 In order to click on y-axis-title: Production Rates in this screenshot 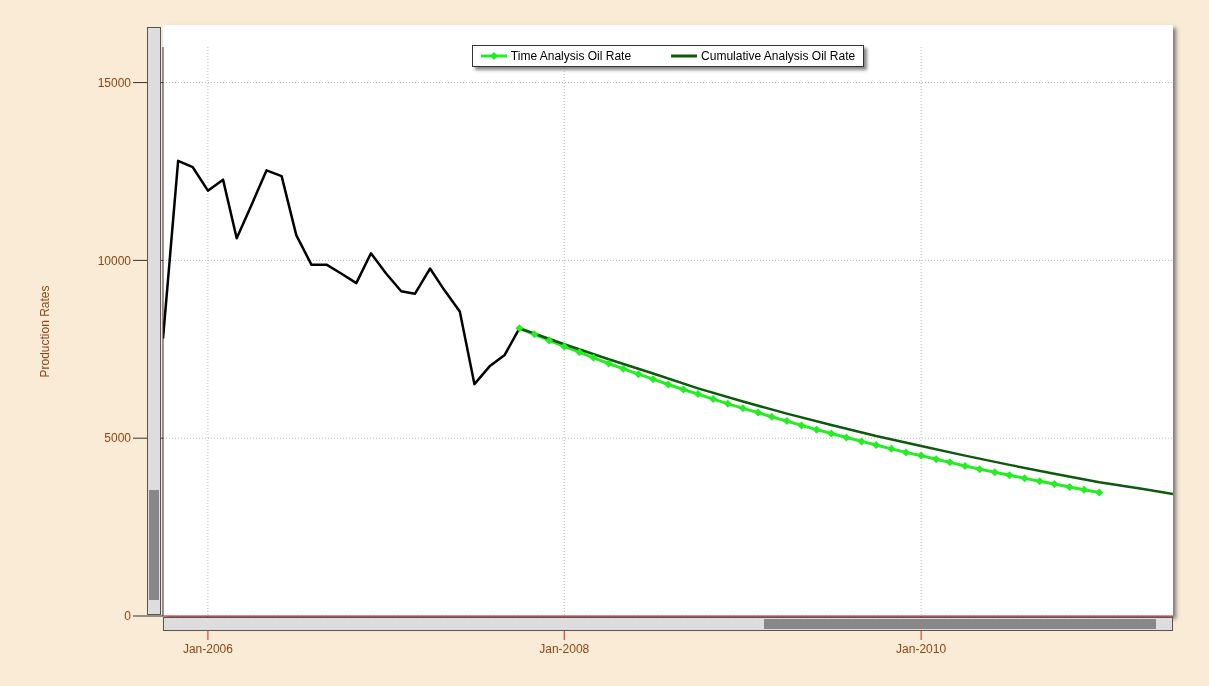, I will do `click(45, 331)`.